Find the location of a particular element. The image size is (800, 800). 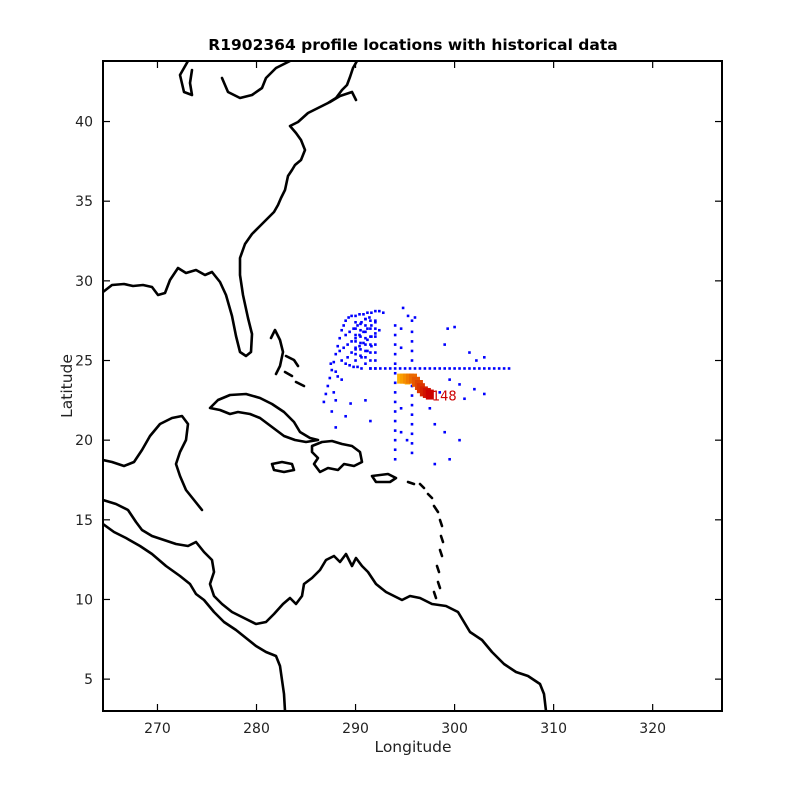

coastline-yucatan is located at coordinates (153, 463).